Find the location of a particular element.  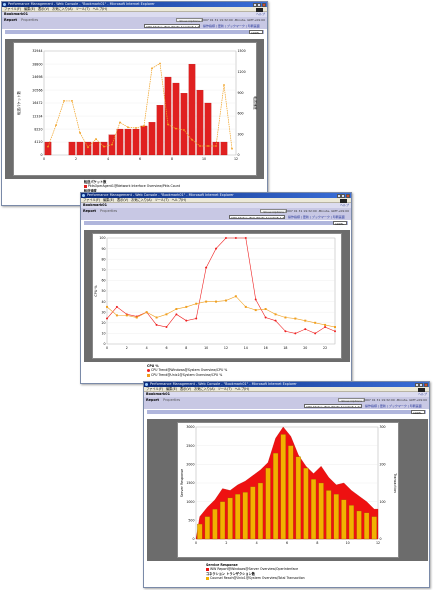

y-tick-label: 24698 is located at coordinates (37, 77).